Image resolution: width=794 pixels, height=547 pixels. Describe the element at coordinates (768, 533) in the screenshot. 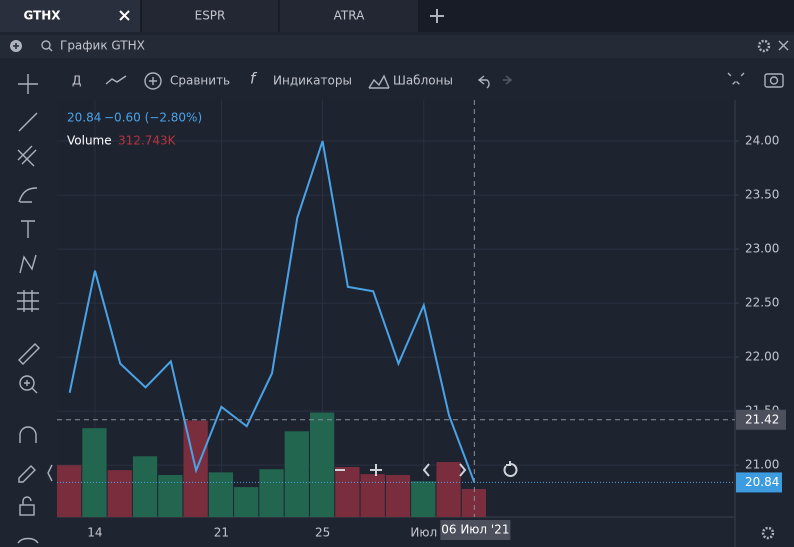

I see `axis-settings` at that location.